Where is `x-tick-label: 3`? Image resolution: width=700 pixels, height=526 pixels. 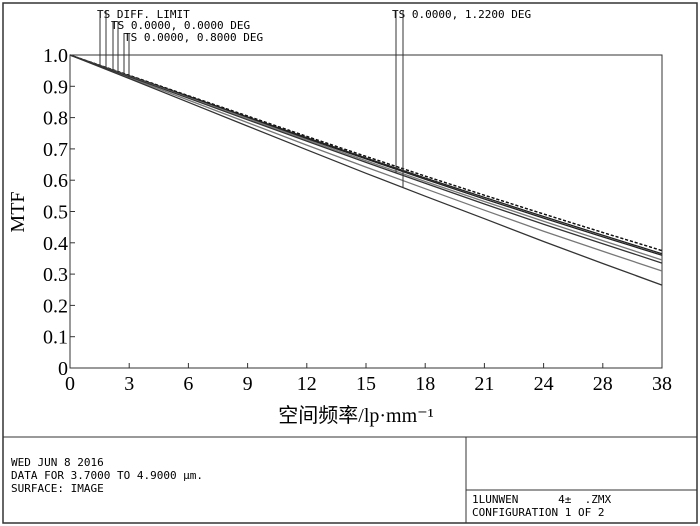
x-tick-label: 3 is located at coordinates (129, 384).